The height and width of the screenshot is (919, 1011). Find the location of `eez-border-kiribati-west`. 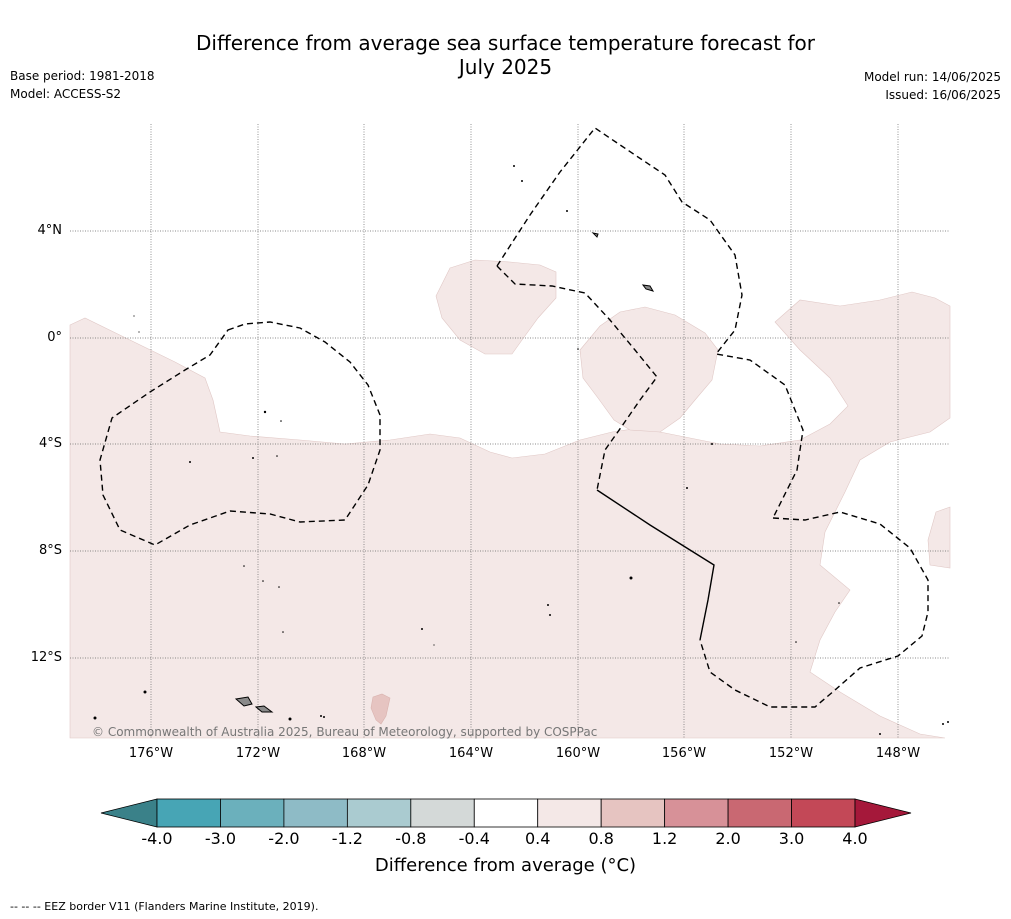

eez-border-kiribati-west is located at coordinates (577, 378).